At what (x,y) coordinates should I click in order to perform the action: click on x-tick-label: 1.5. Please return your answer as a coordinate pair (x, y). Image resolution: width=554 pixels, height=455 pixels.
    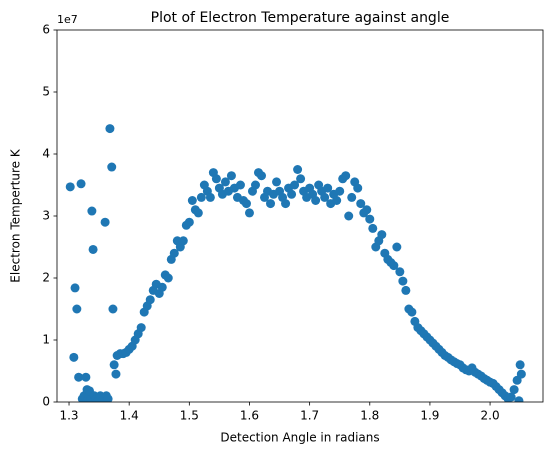
    Looking at the image, I should click on (189, 416).